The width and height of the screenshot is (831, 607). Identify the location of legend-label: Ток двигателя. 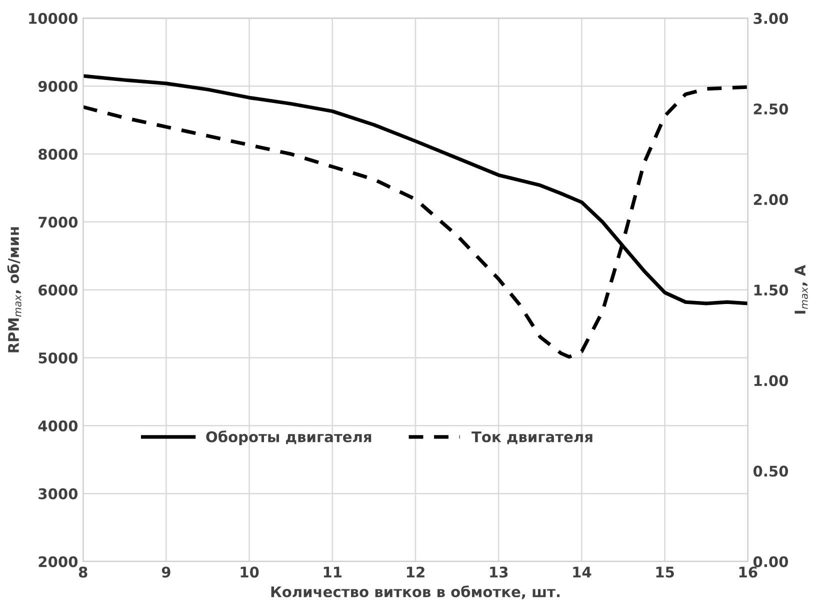
(532, 437).